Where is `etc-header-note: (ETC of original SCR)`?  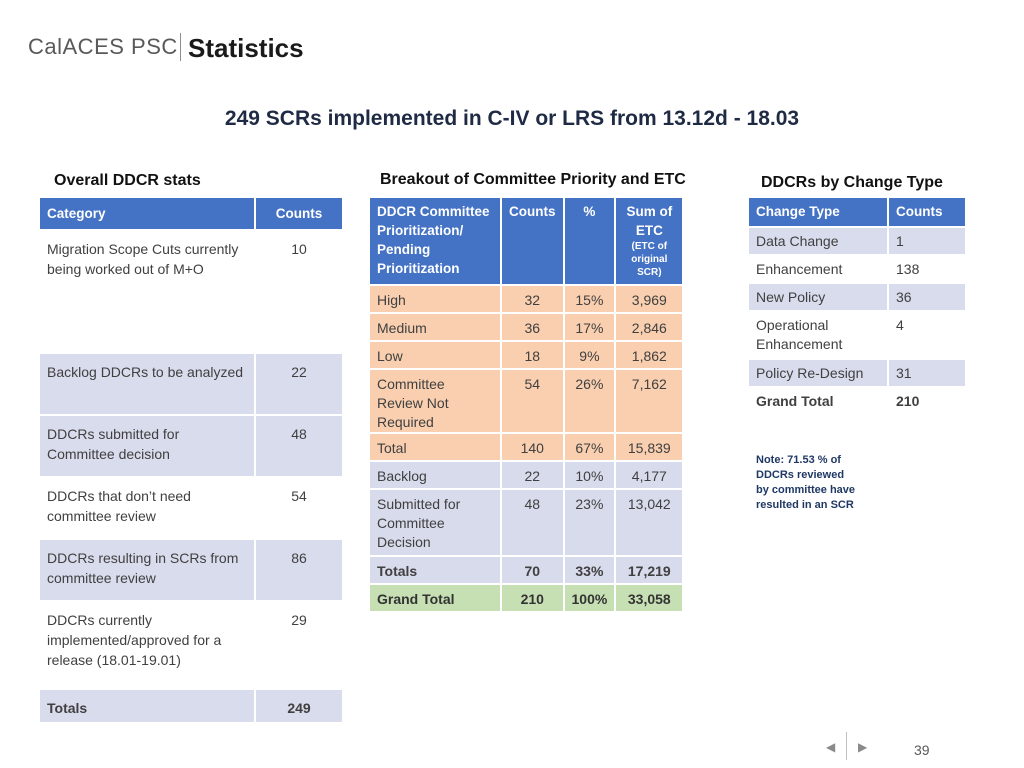
etc-header-note: (ETC of original SCR) is located at coordinates (649, 259).